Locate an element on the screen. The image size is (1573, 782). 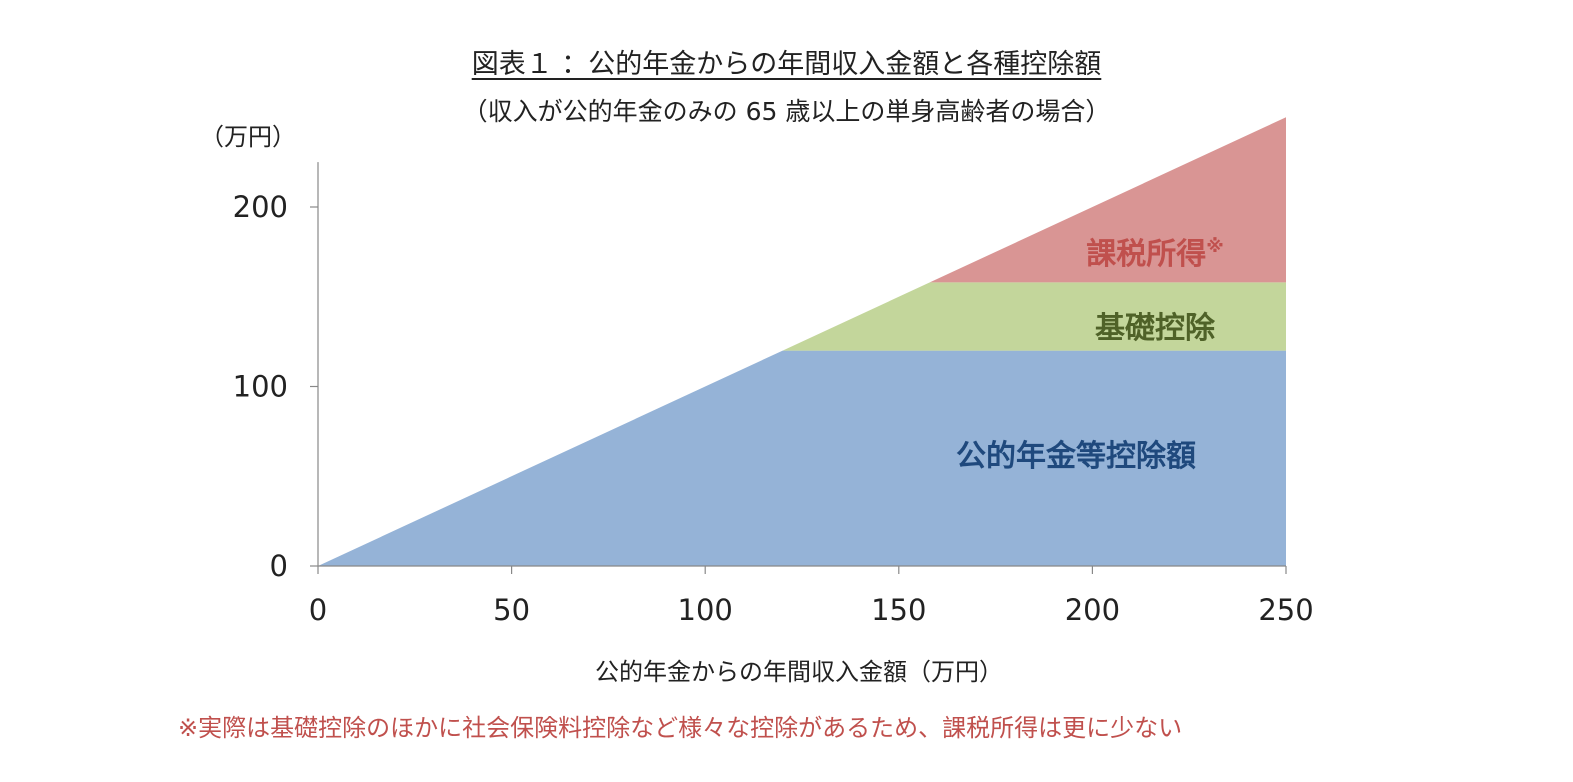
y-tick-label: 0 is located at coordinates (279, 566).